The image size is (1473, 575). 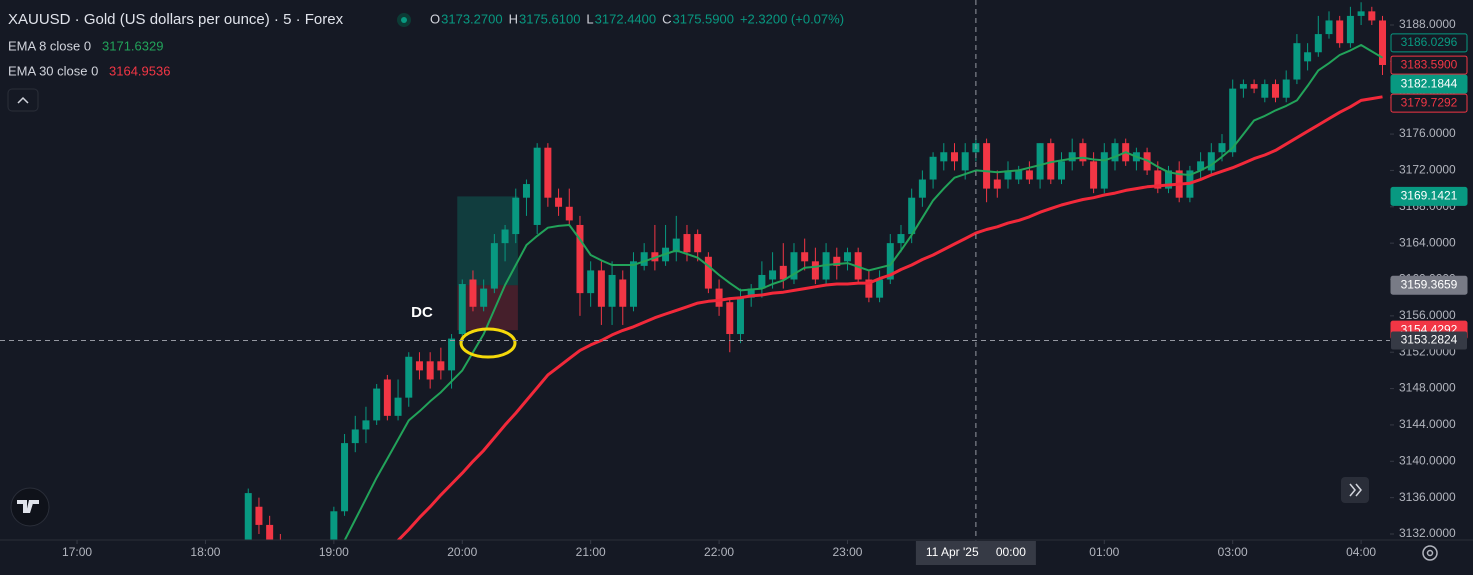 What do you see at coordinates (1427, 497) in the screenshot?
I see `y-tick-label: 3136.0000` at bounding box center [1427, 497].